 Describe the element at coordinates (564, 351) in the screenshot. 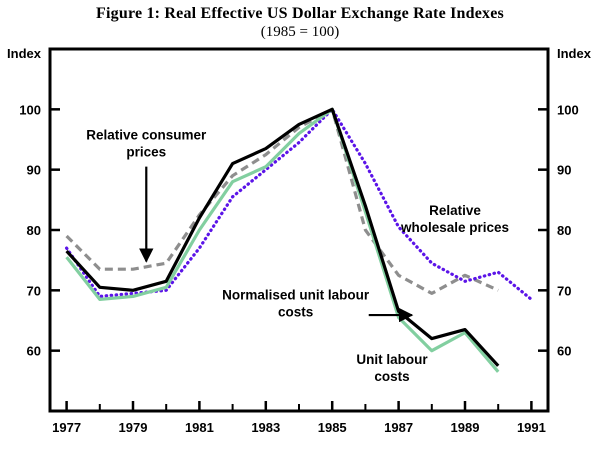

I see `y-tick-label-right: 60` at that location.